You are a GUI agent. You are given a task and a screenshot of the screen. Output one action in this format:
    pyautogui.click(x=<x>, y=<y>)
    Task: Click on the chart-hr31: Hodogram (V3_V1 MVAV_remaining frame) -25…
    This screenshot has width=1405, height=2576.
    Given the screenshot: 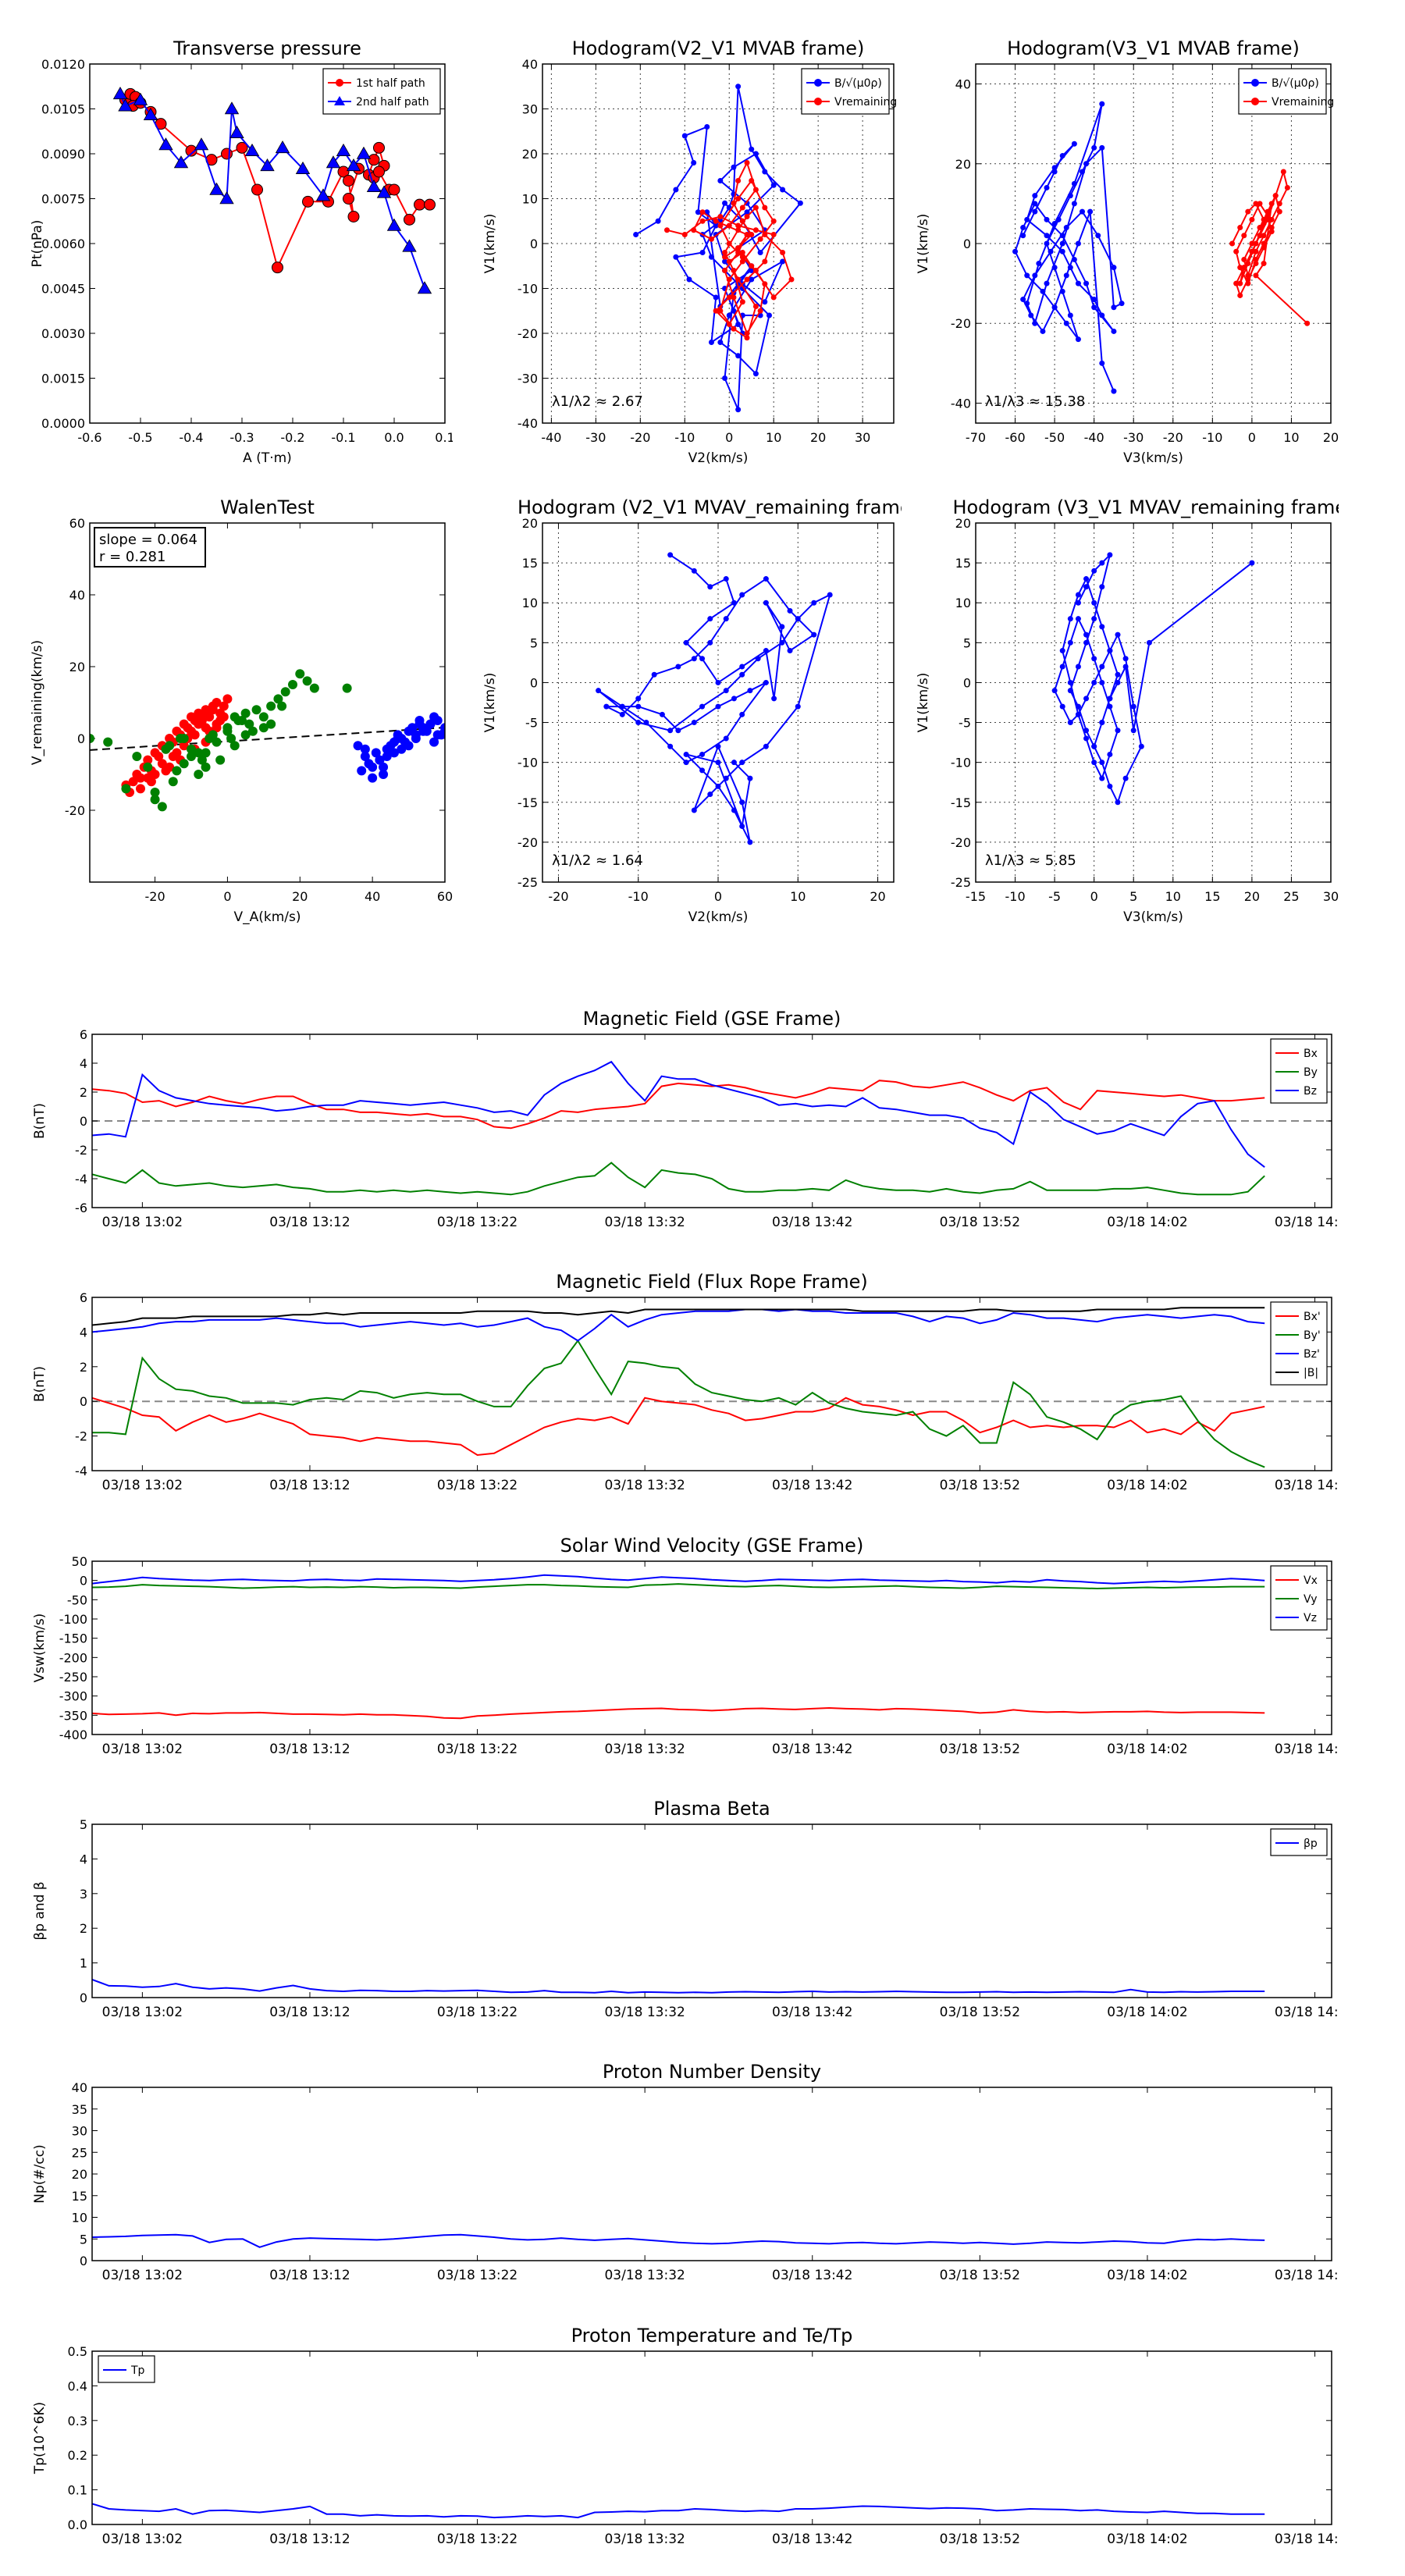 What is the action you would take?
    pyautogui.click(x=1128, y=710)
    